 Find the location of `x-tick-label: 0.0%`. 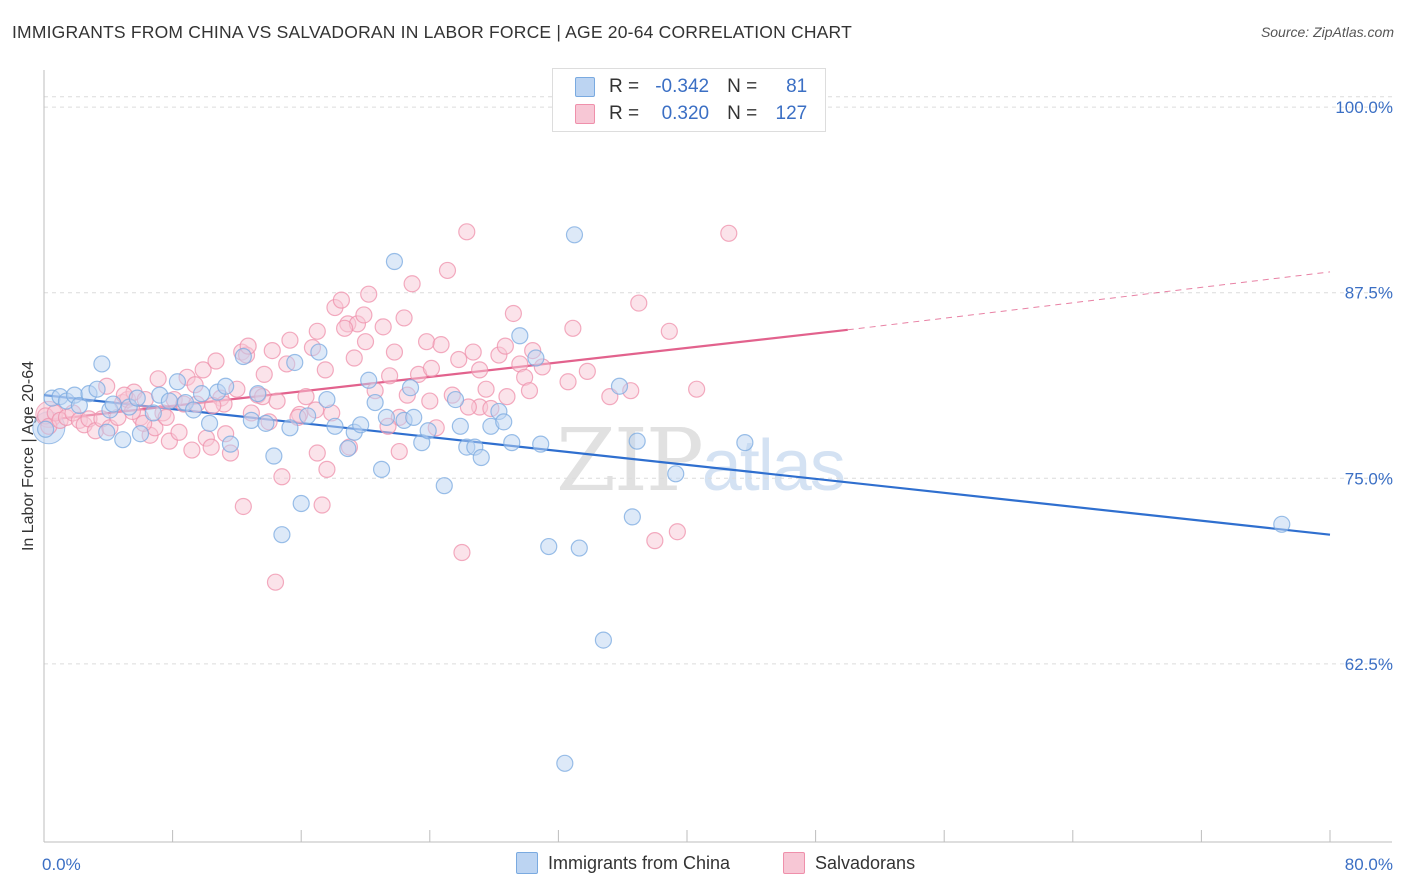

x-tick-label: 0.0% is located at coordinates (61, 864).